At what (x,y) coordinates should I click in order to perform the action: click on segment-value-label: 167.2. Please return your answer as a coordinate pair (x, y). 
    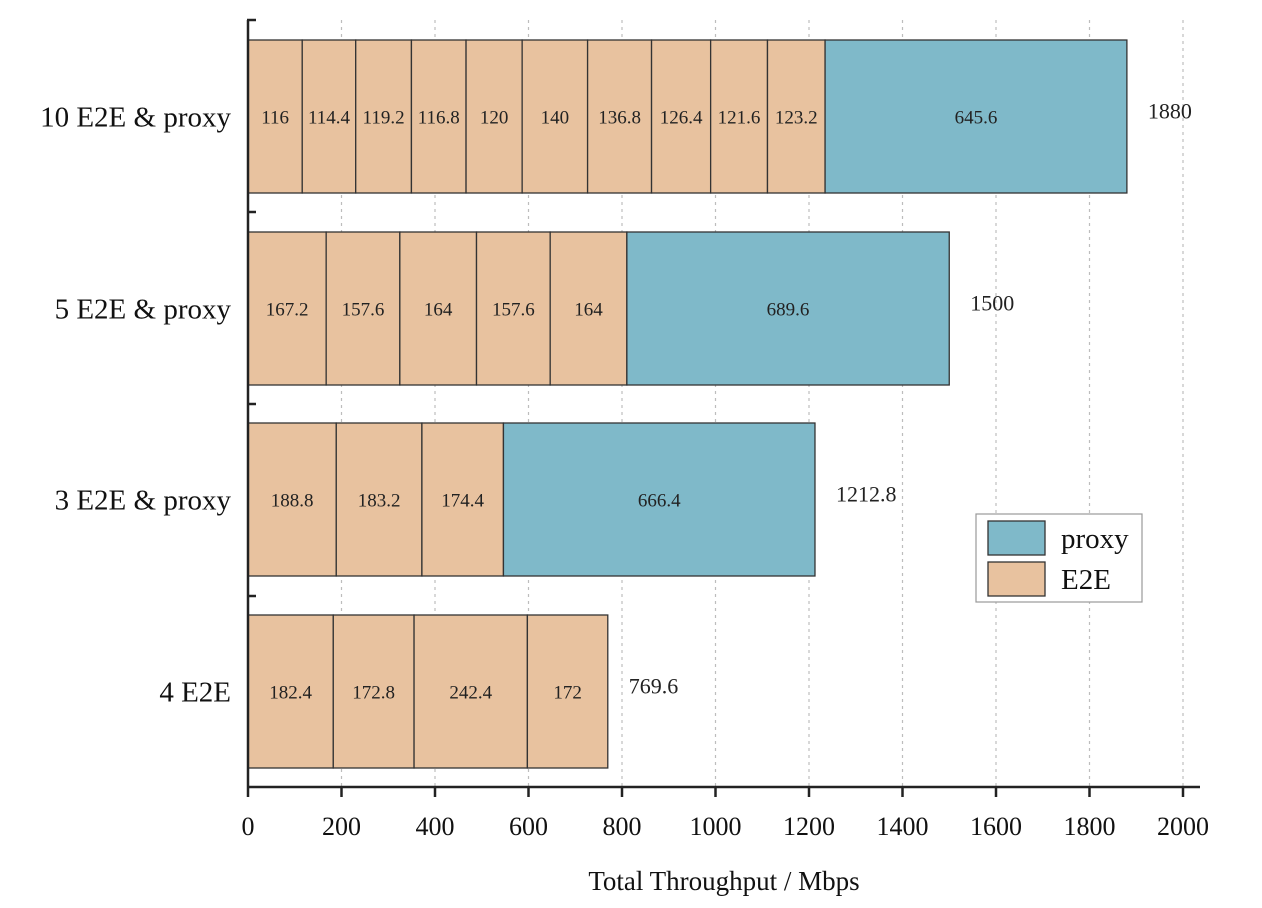
    Looking at the image, I should click on (287, 310).